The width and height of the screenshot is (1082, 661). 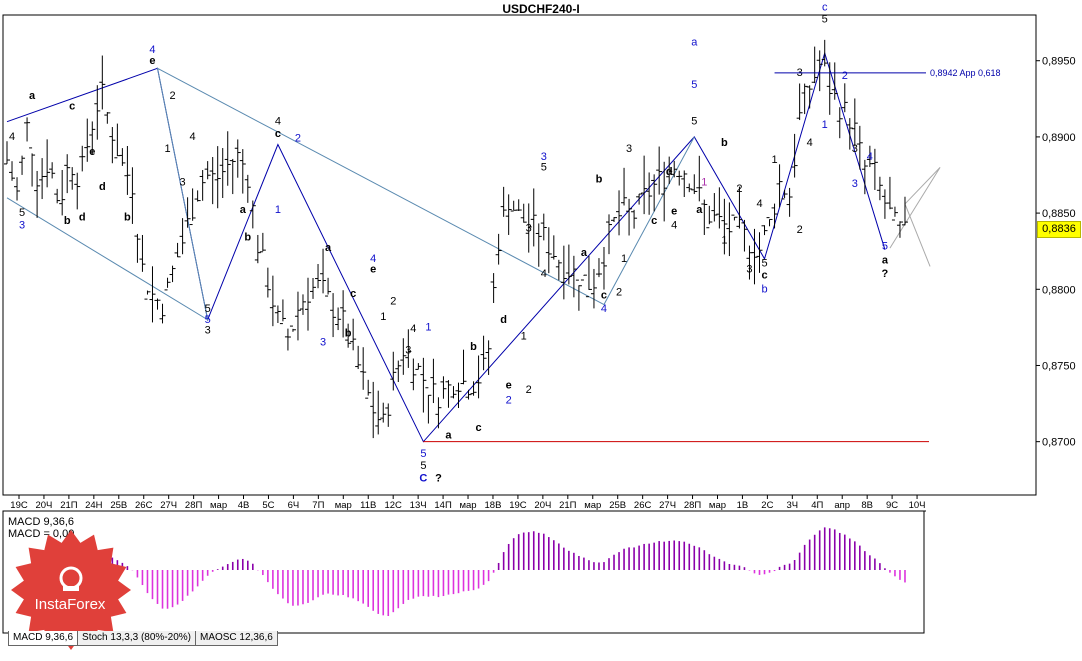 I want to click on logo-text: InstaForex, so click(x=70, y=604).